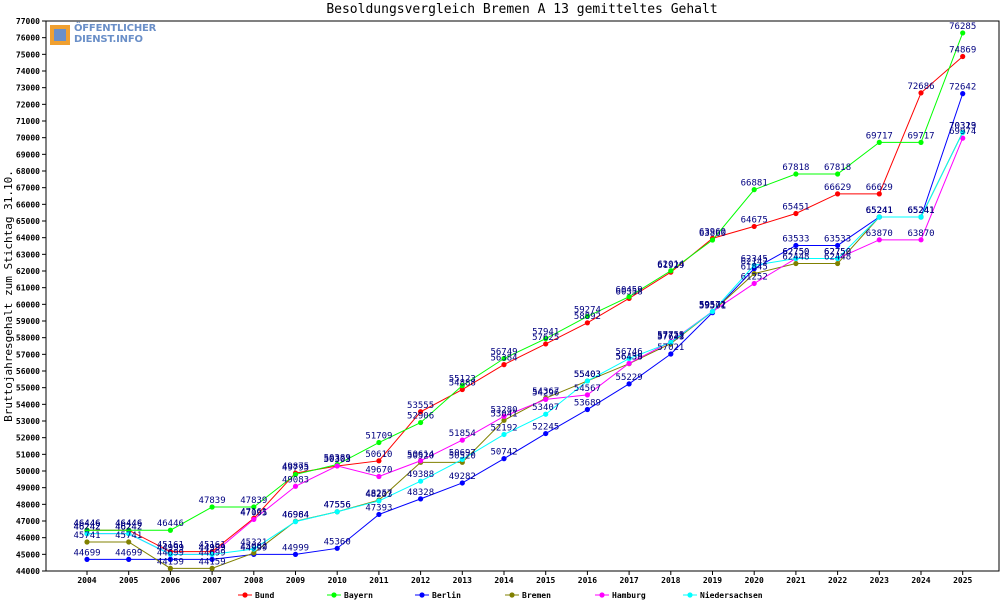  Describe the element at coordinates (629, 292) in the screenshot. I see `data-label-bund: 60358` at that location.